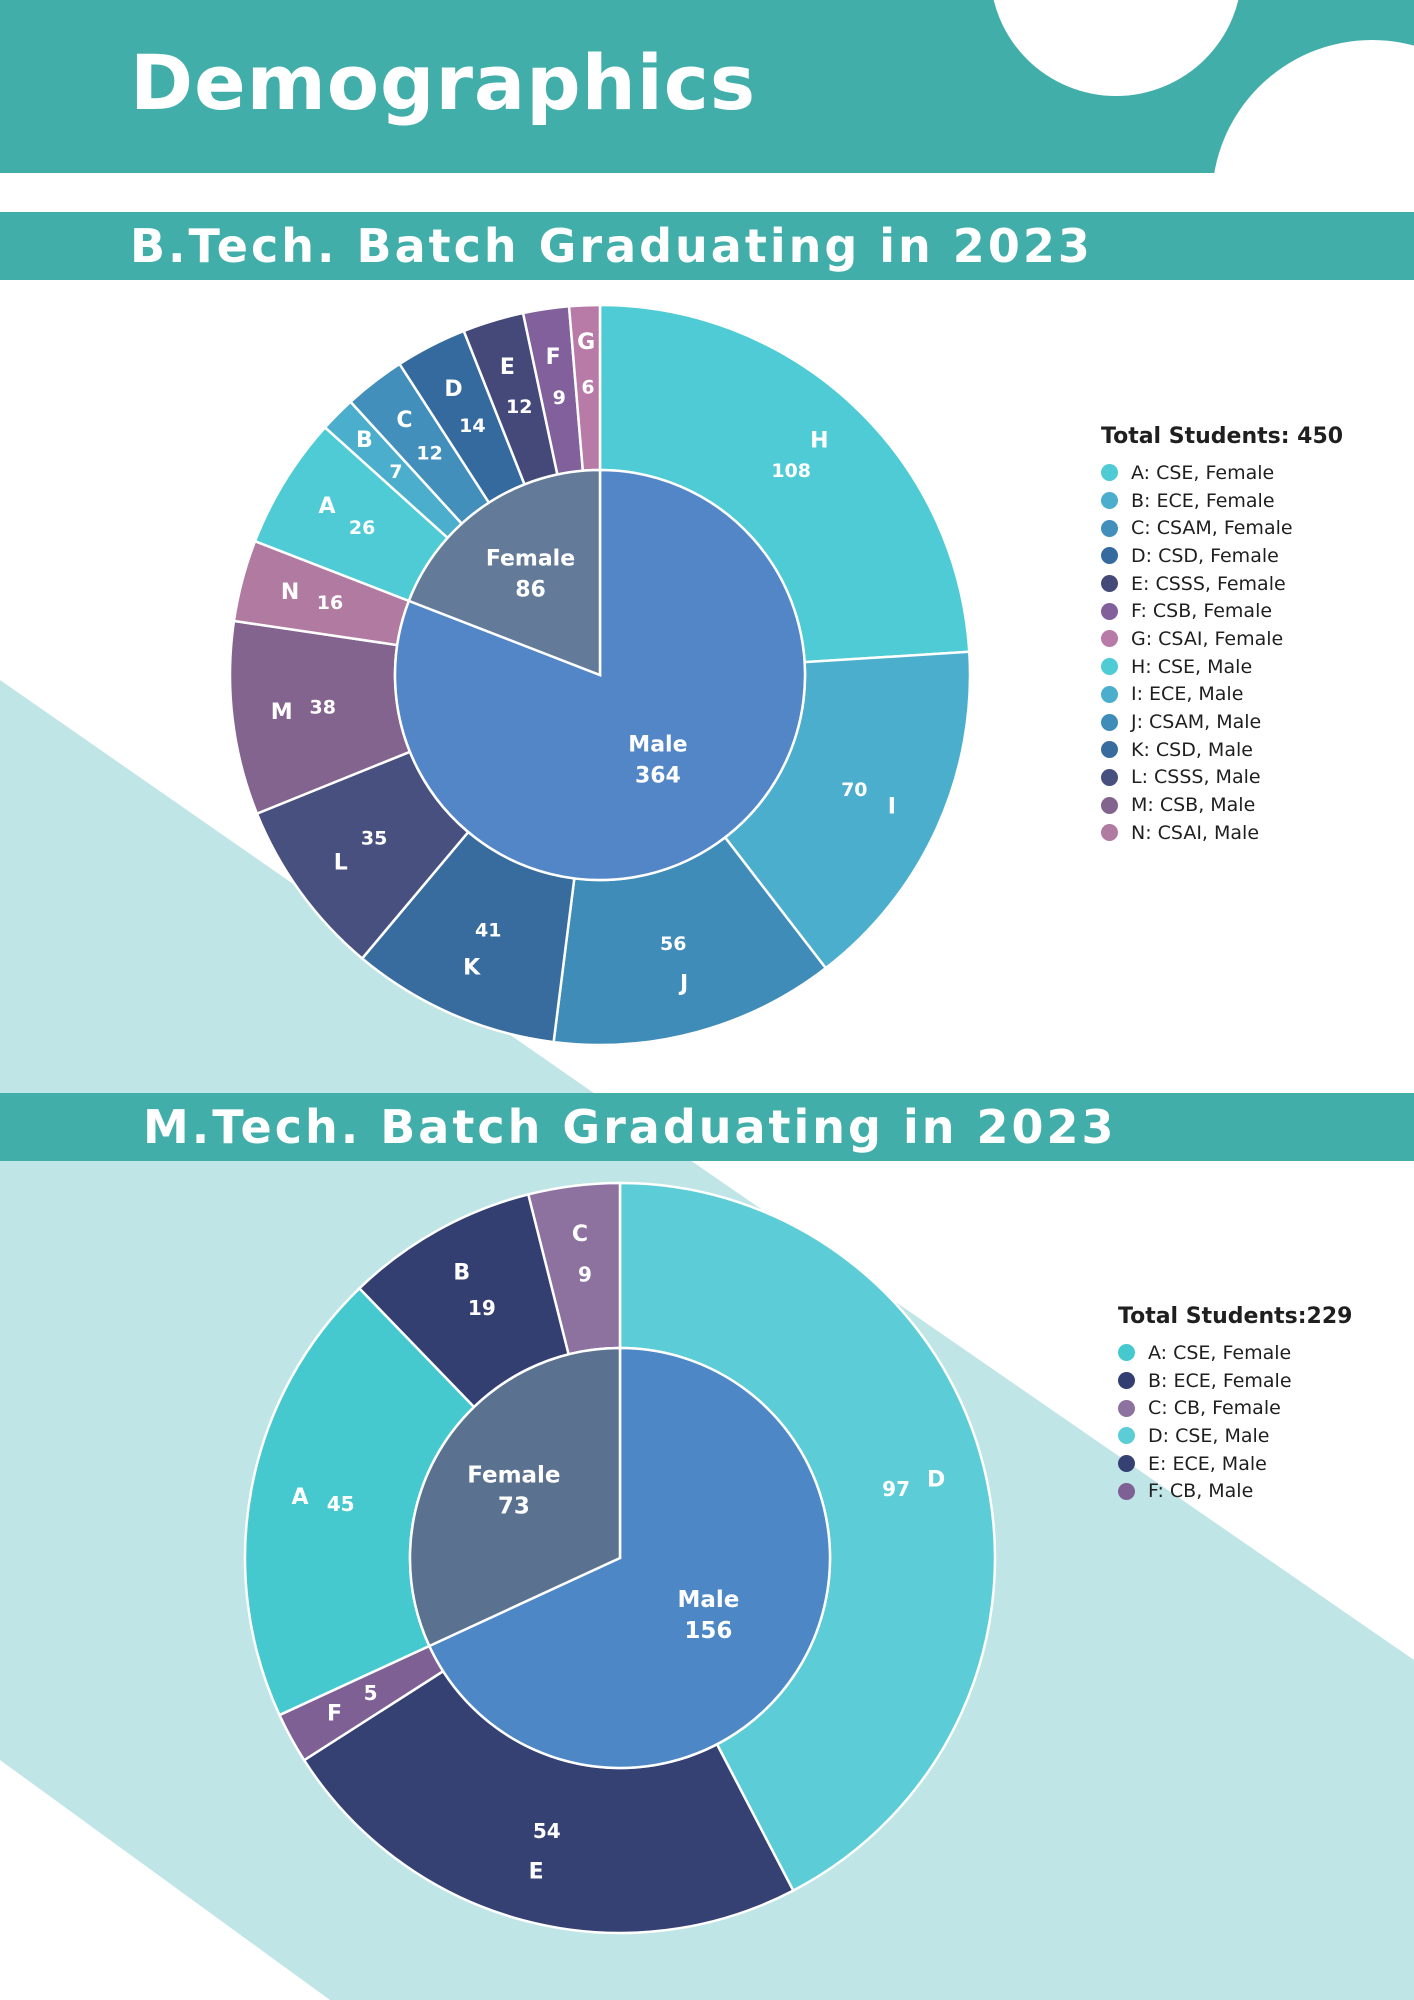 The image size is (1414, 2000). What do you see at coordinates (936, 1480) in the screenshot?
I see `mtech-slice-letter-d: D` at bounding box center [936, 1480].